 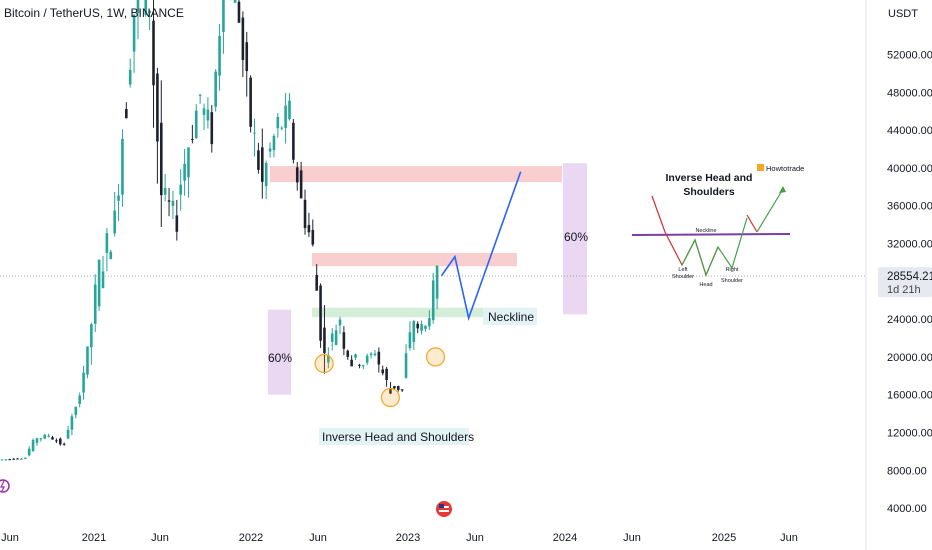 I want to click on pattern-circle-left-shoulder, so click(x=324, y=363).